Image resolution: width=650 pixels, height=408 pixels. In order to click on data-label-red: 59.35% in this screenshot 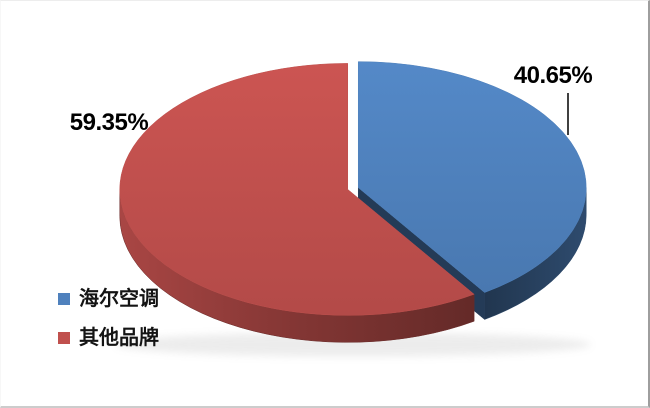, I will do `click(109, 122)`.